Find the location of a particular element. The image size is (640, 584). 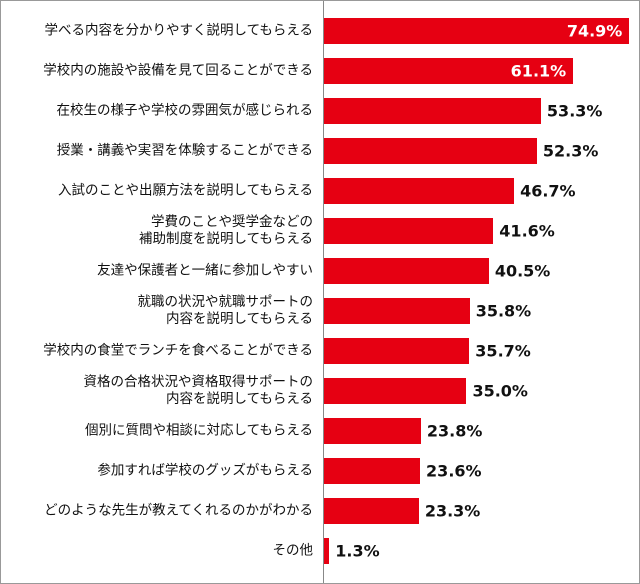

value-label: 40.5% is located at coordinates (522, 271).